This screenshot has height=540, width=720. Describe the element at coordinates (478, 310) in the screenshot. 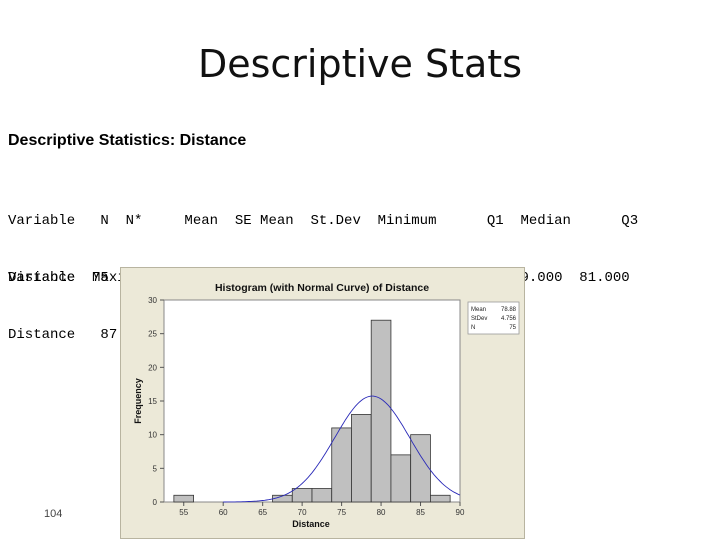

I see `legend-label: Mean` at that location.